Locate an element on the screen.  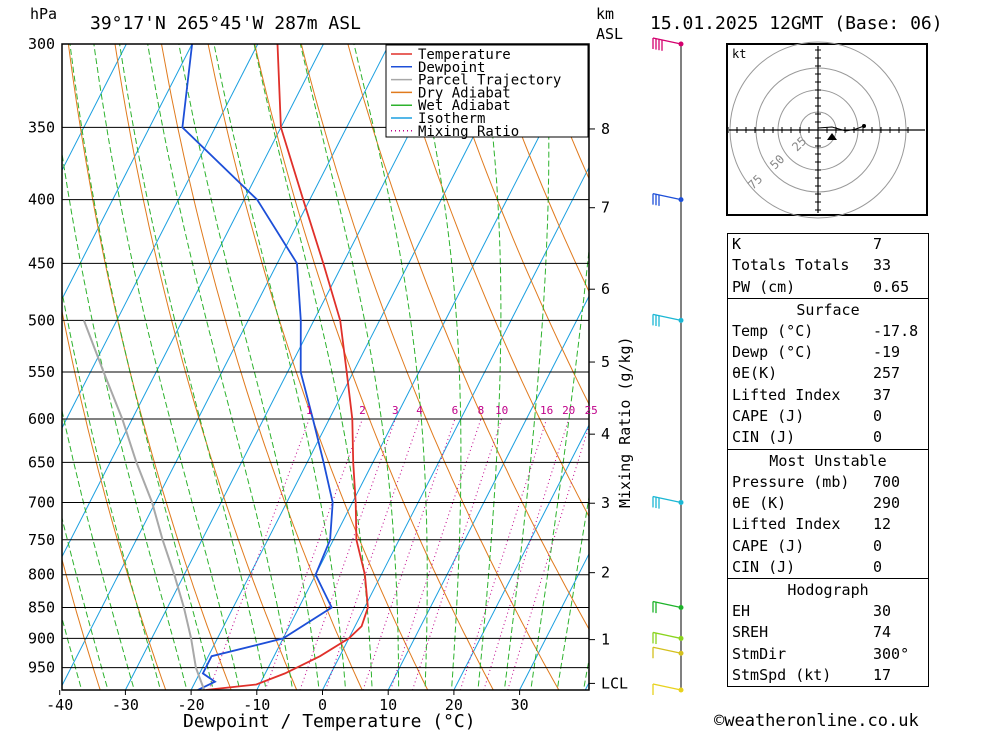
index-value: 12 is located at coordinates (882, 524).